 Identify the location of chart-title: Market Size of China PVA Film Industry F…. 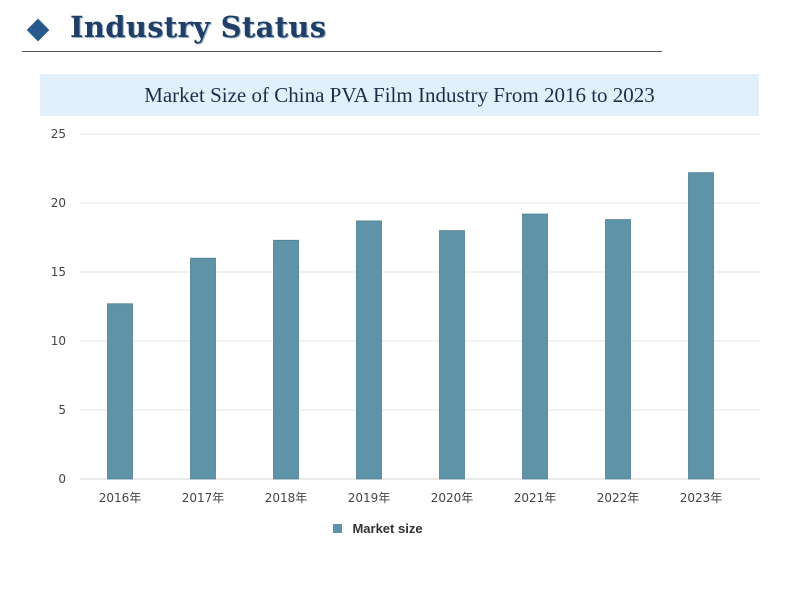
(399, 95).